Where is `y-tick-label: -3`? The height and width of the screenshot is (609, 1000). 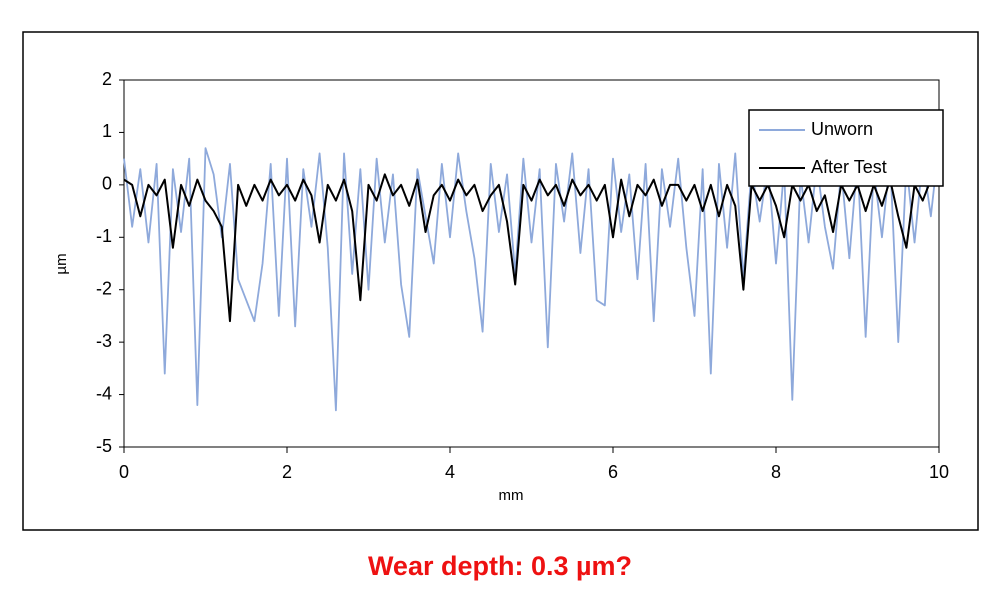 y-tick-label: -3 is located at coordinates (104, 341).